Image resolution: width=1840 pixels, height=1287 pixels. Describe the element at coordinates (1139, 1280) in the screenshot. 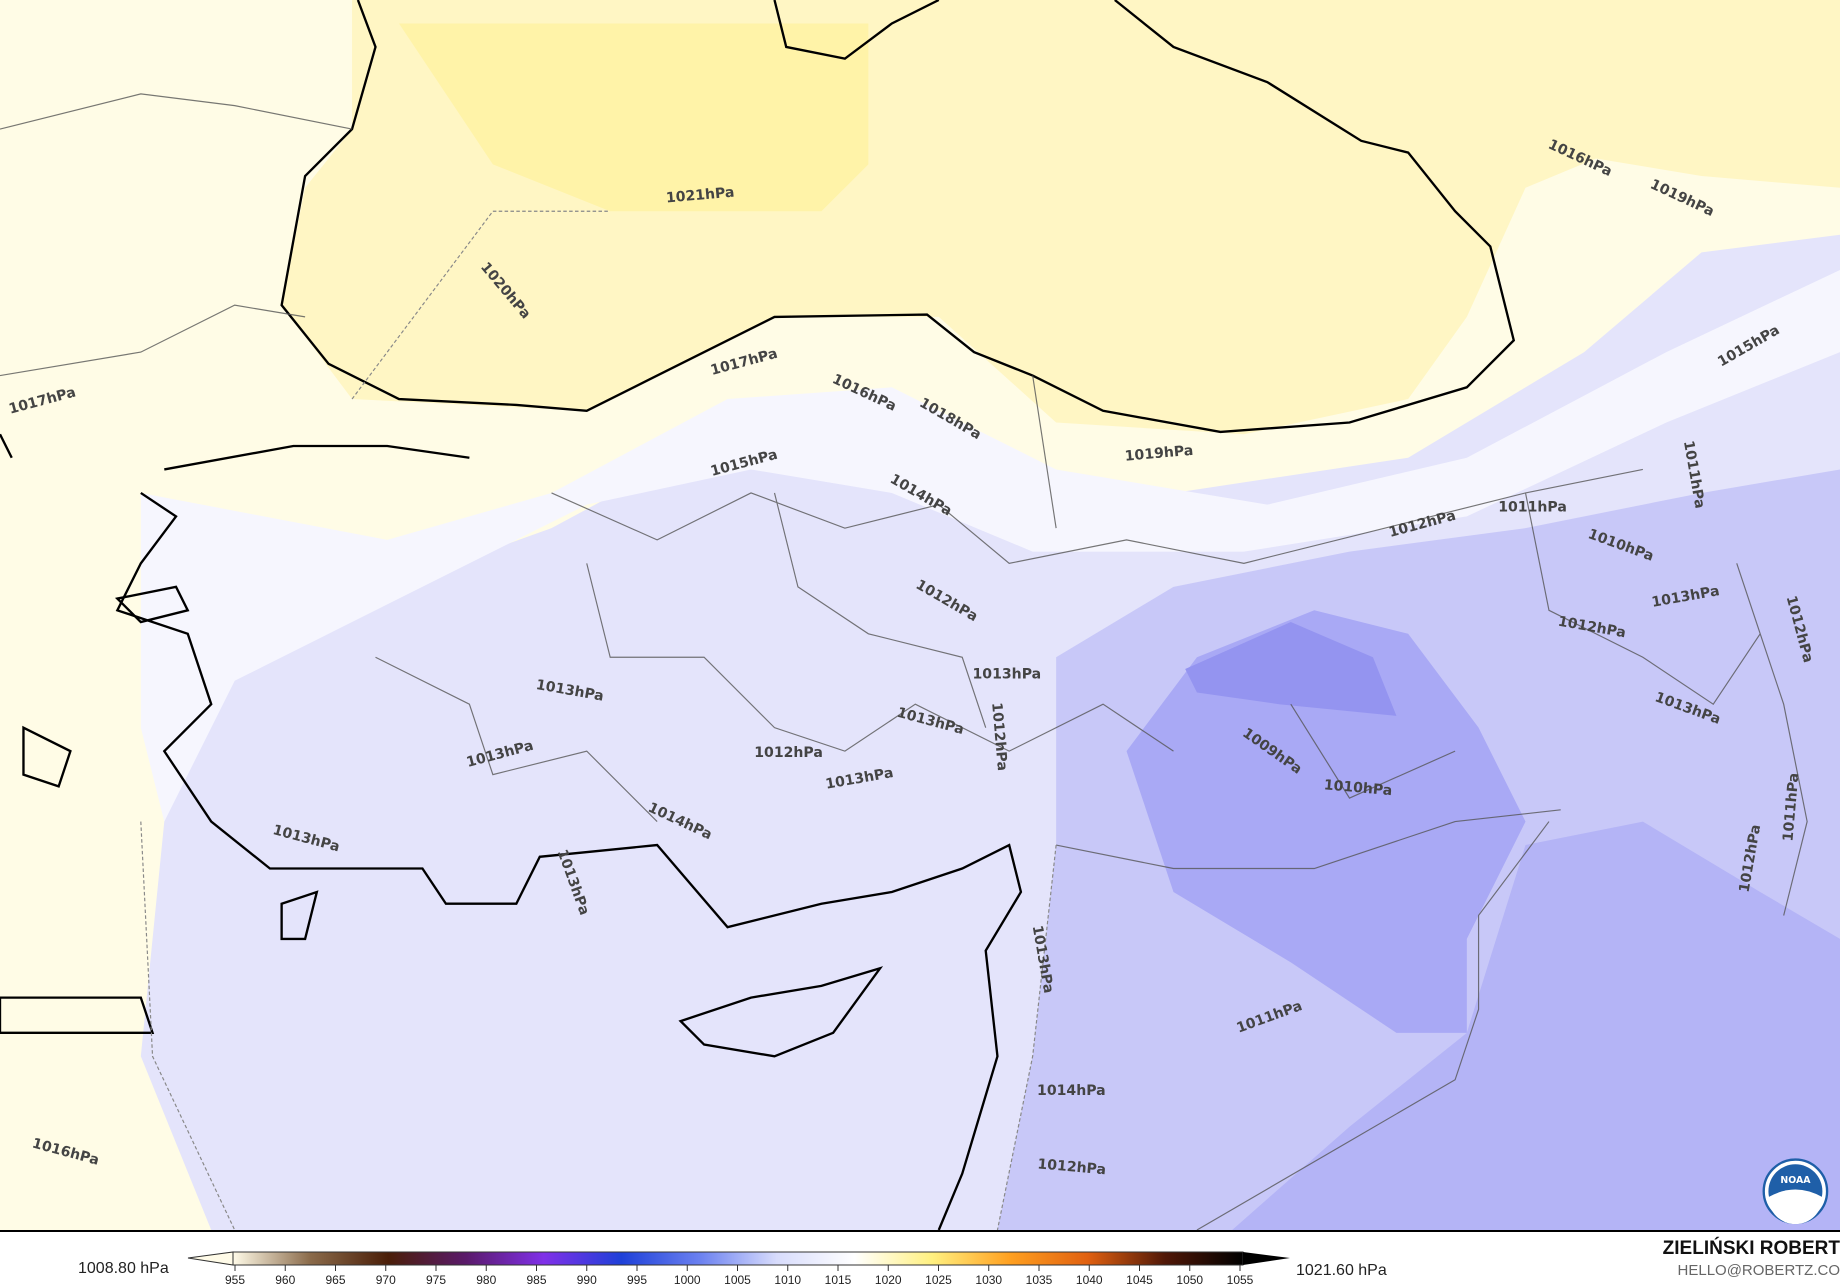

I see `colorbar-tick-label: 1045` at that location.